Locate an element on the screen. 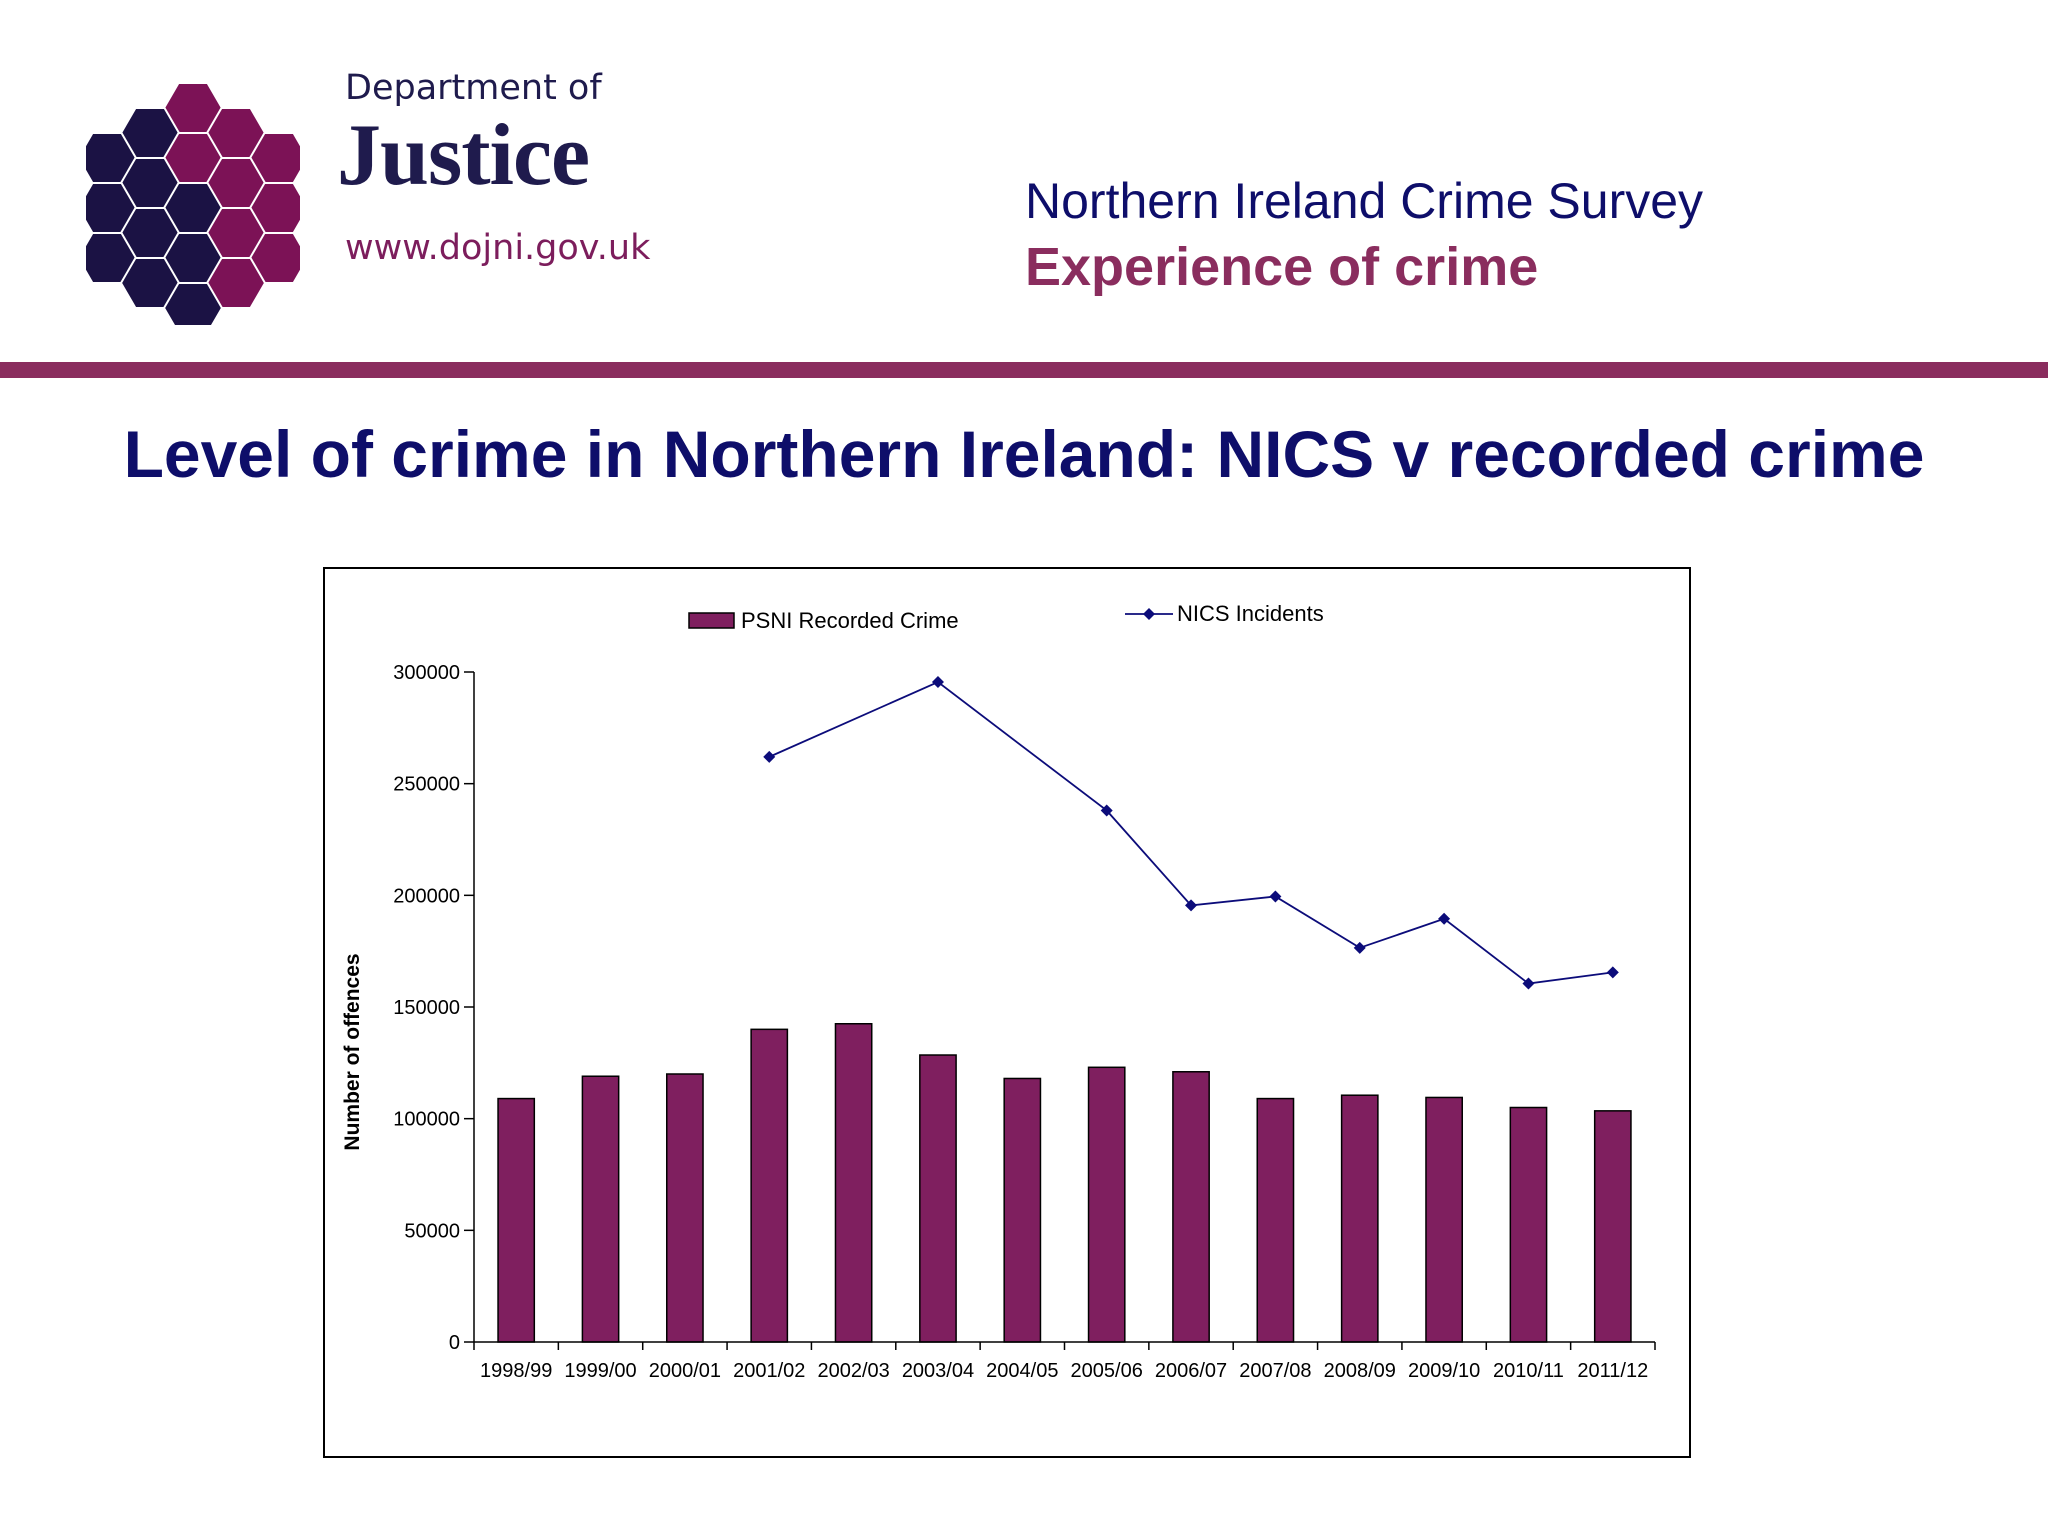 Image resolution: width=2048 pixels, height=1536 pixels. point-nics-2005/06 is located at coordinates (1106, 810).